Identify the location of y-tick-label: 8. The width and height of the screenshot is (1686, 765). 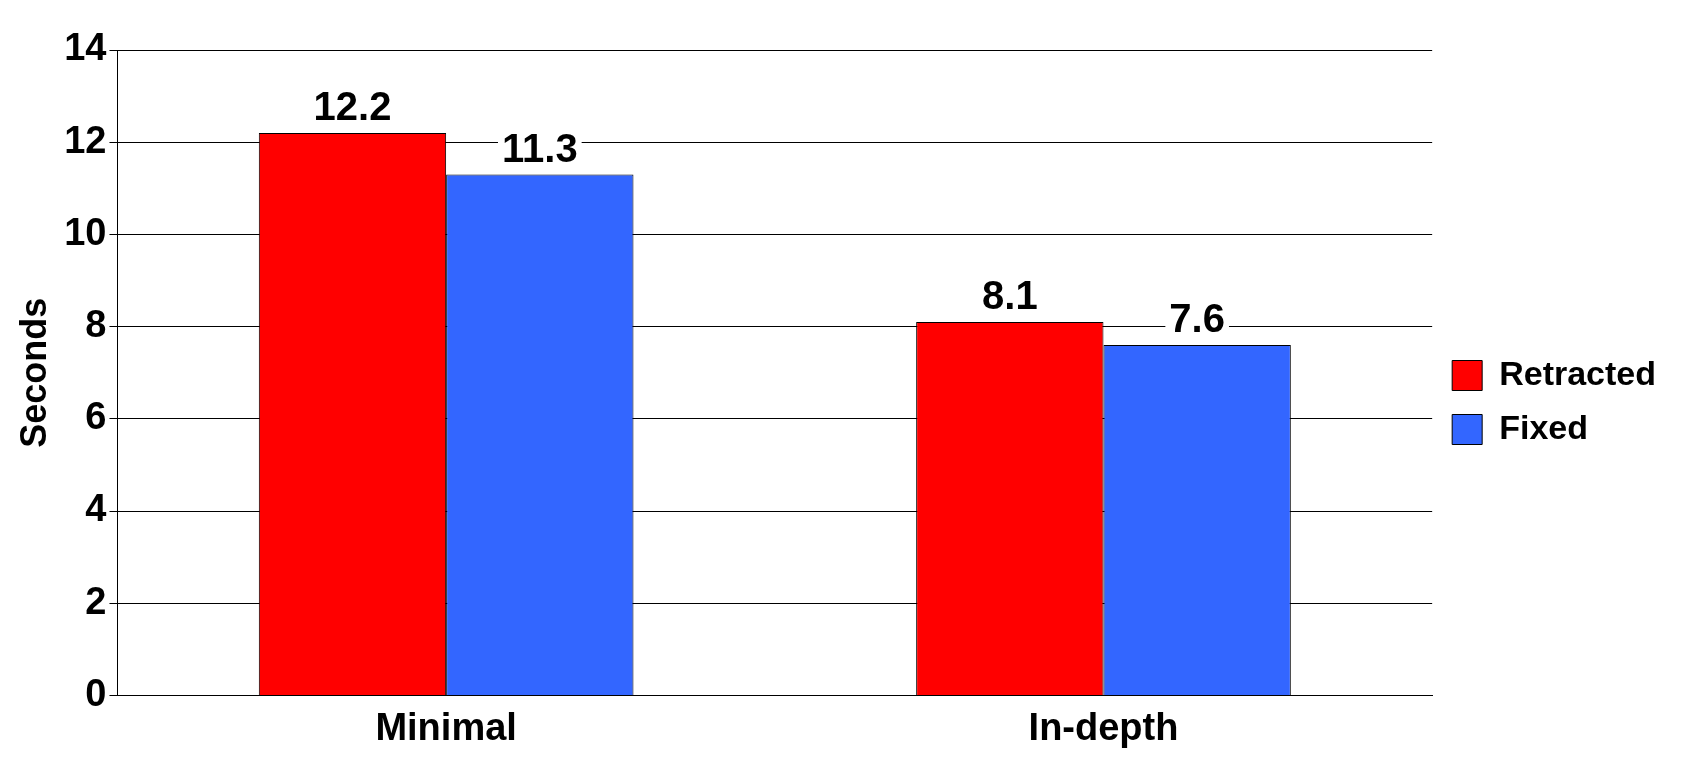
(96, 324).